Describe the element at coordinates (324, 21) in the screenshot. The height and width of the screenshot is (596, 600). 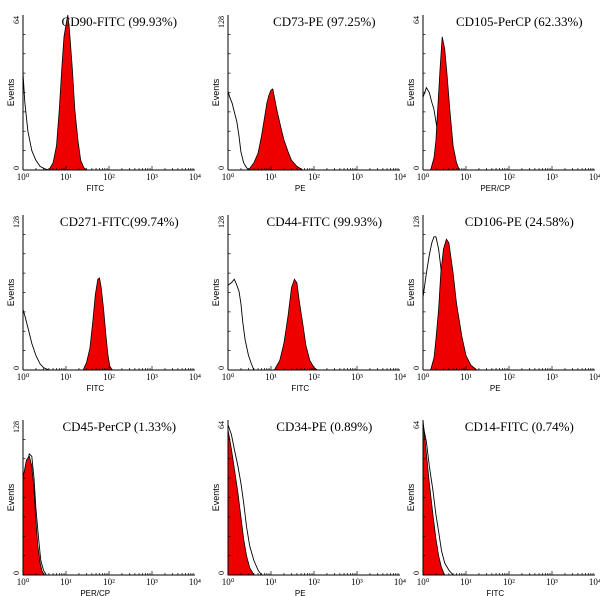
I see `panel-title: CD73-PE (97.25%)` at that location.